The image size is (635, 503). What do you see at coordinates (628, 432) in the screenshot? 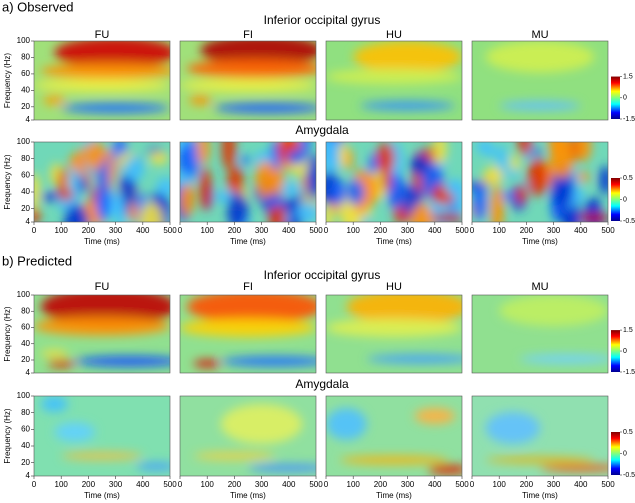
I see `colorbar-tick-label: 0.5` at bounding box center [628, 432].